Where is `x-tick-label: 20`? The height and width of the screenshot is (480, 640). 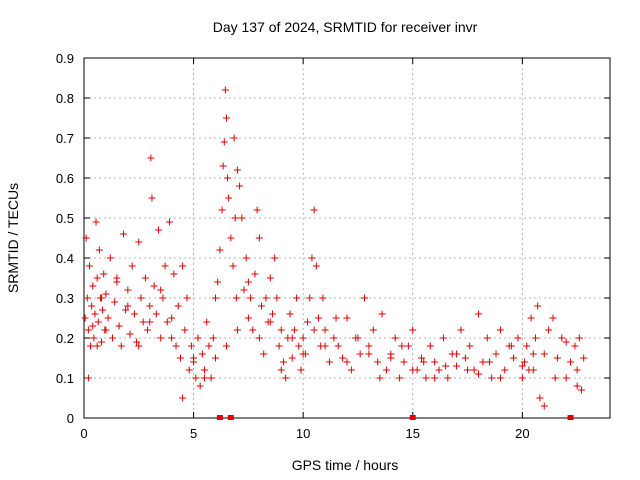
x-tick-label: 20 is located at coordinates (522, 433).